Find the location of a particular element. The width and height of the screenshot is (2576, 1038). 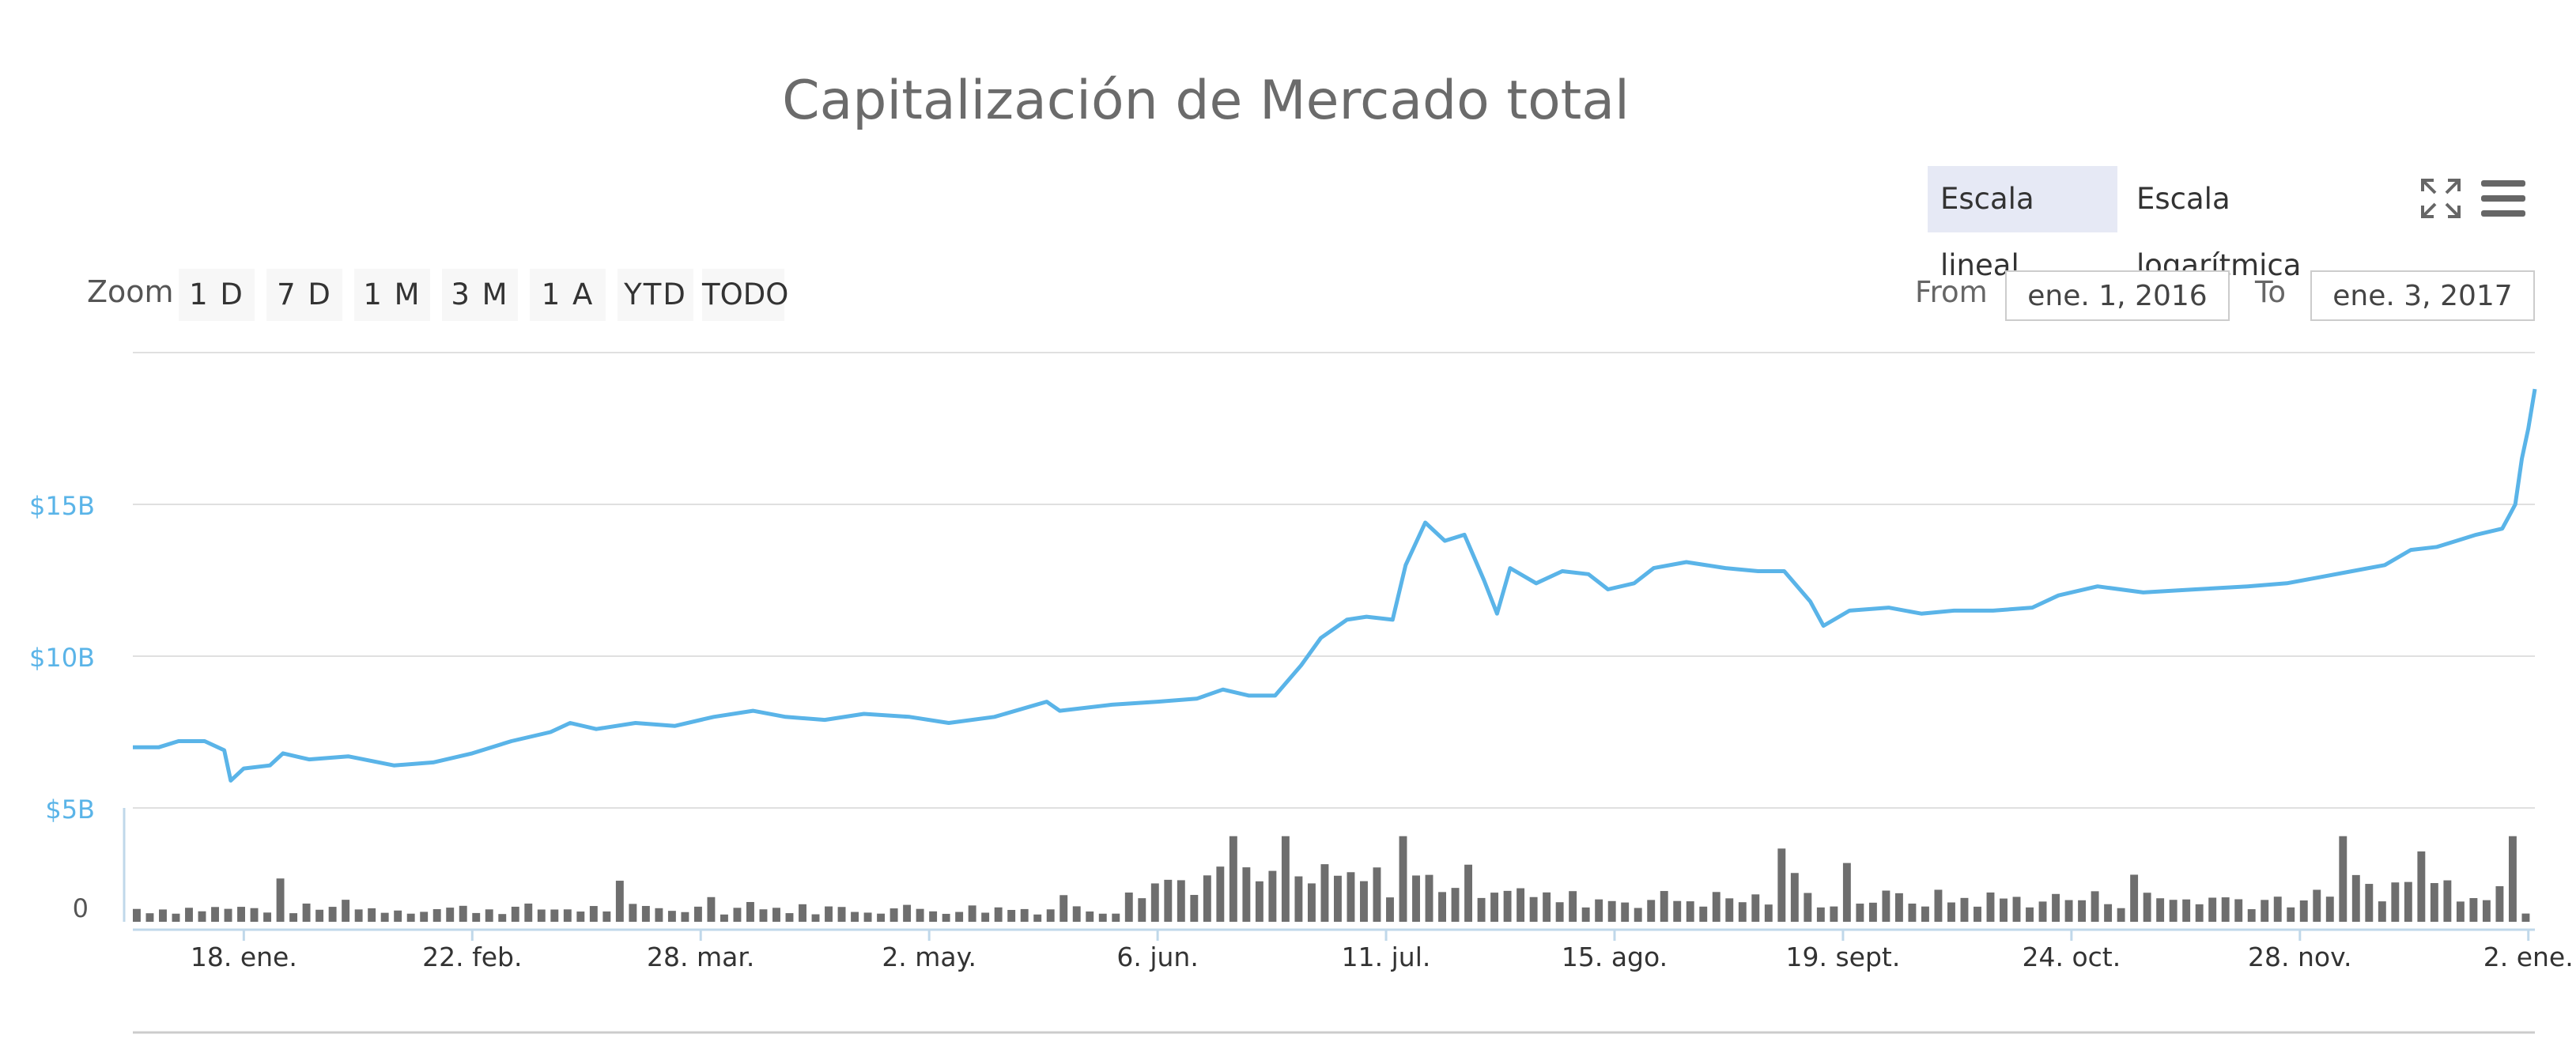

hamburger-menu-icon is located at coordinates (2503, 198).